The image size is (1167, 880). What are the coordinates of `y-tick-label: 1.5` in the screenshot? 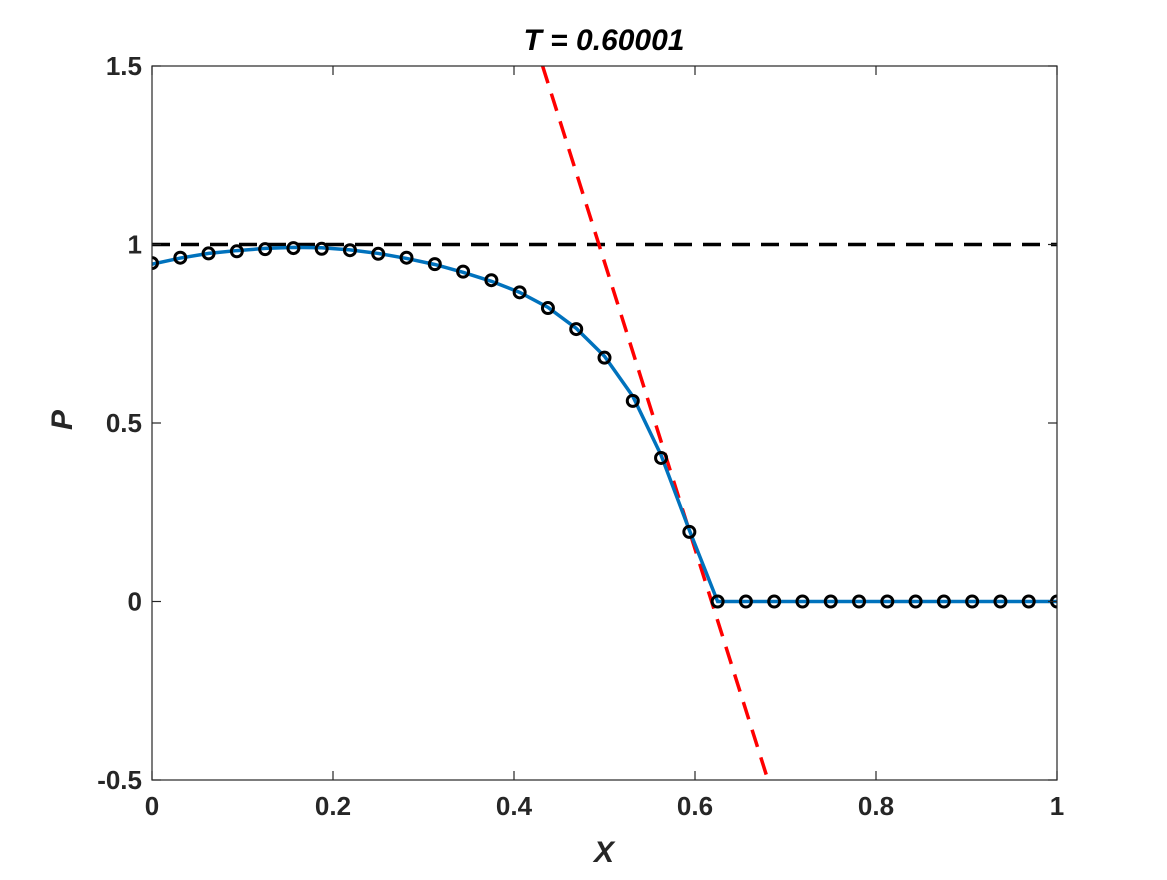 It's located at (124, 66).